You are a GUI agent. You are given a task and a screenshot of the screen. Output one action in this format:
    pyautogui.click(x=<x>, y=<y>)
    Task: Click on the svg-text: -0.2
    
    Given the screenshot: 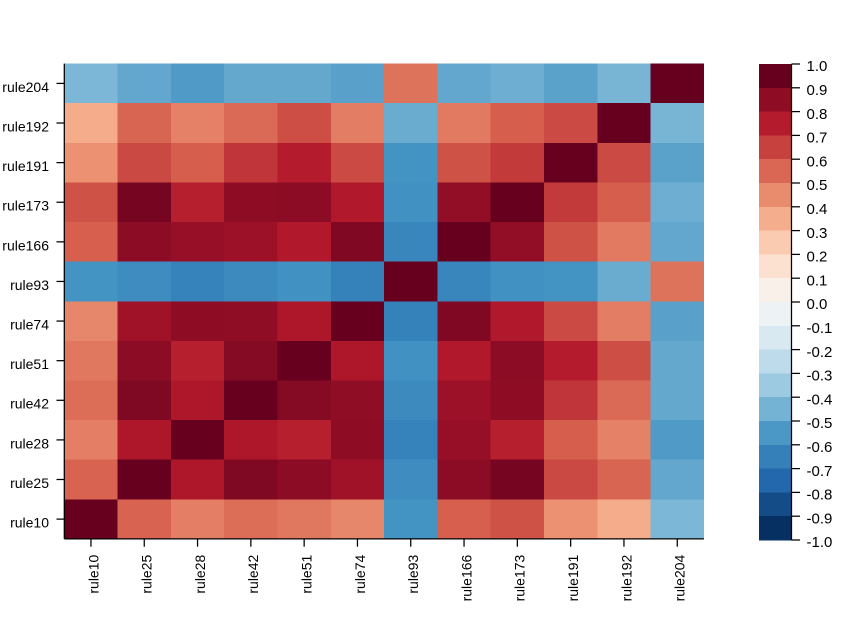 What is the action you would take?
    pyautogui.click(x=820, y=352)
    